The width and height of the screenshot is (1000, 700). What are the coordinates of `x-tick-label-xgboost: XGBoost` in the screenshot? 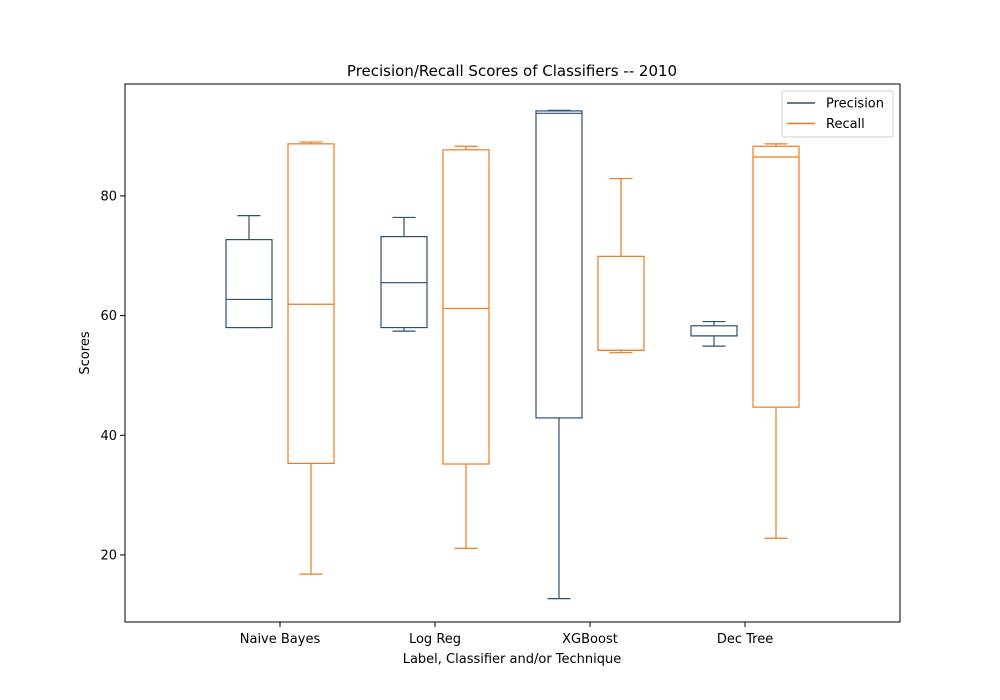 It's located at (590, 639).